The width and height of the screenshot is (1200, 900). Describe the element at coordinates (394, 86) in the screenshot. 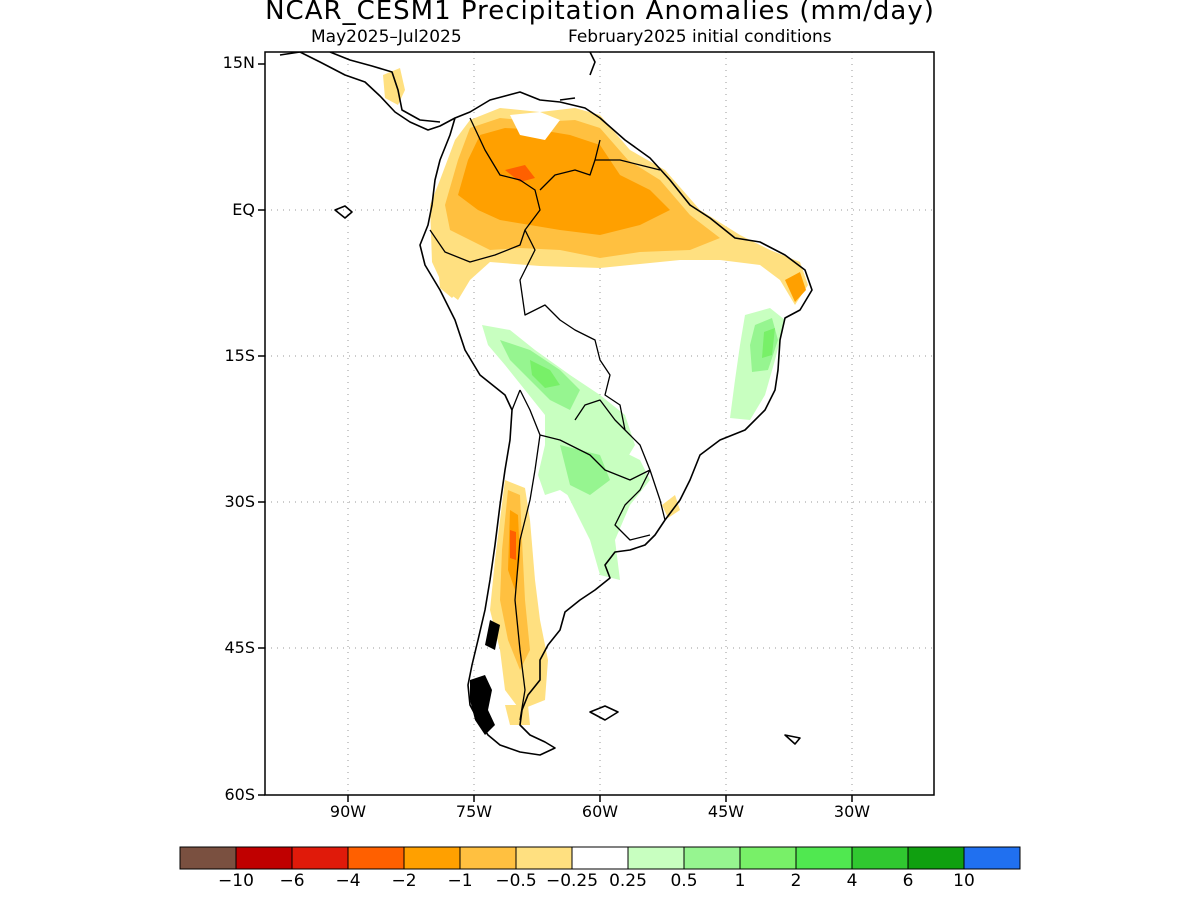

I see `dry-anomaly-central-america` at that location.